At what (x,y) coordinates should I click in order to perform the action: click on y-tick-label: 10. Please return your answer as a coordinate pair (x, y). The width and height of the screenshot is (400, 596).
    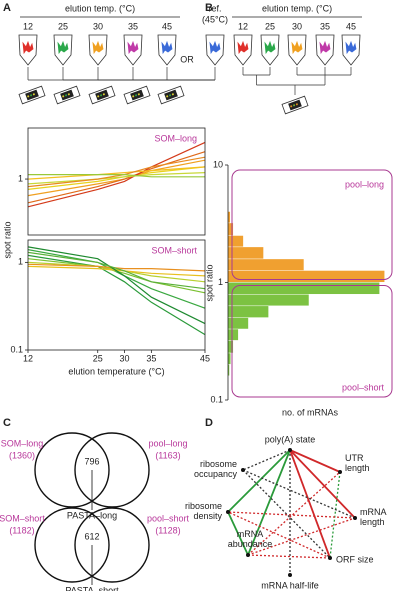
    Looking at the image, I should click on (218, 164).